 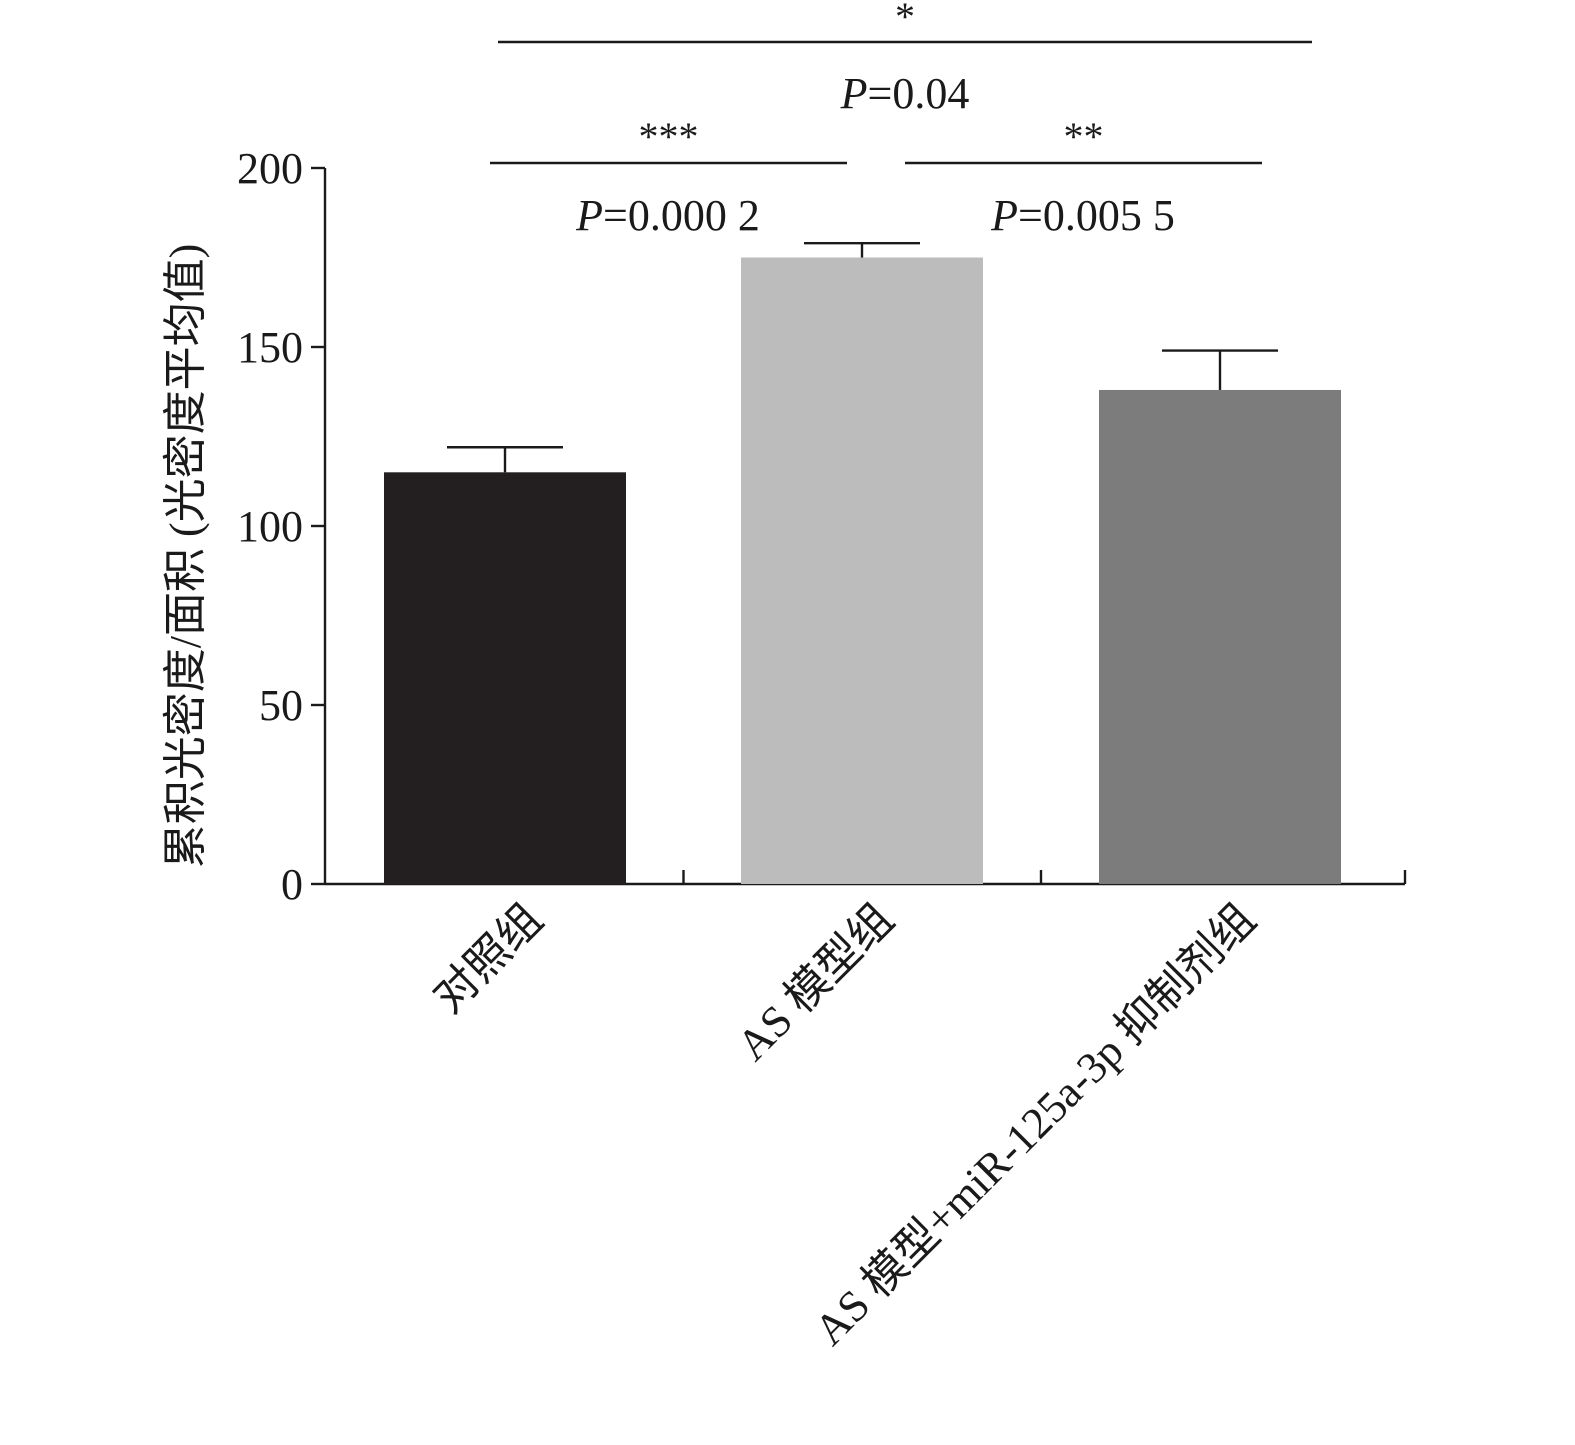 What do you see at coordinates (816, 982) in the screenshot?
I see `x-category-label: AS 模型组` at bounding box center [816, 982].